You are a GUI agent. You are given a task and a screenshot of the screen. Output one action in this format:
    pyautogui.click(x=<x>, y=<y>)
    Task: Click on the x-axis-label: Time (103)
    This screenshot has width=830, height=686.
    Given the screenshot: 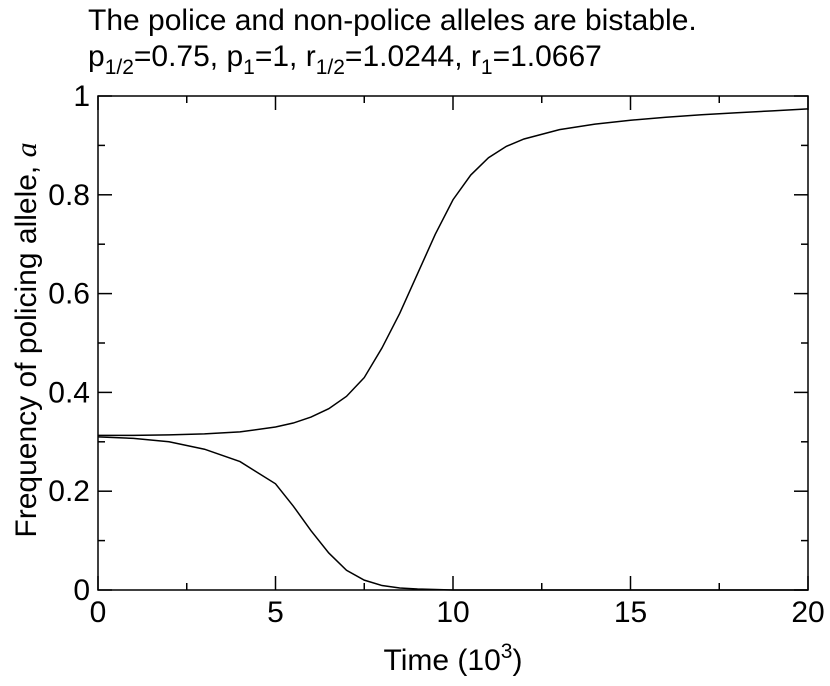 What is the action you would take?
    pyautogui.click(x=453, y=658)
    